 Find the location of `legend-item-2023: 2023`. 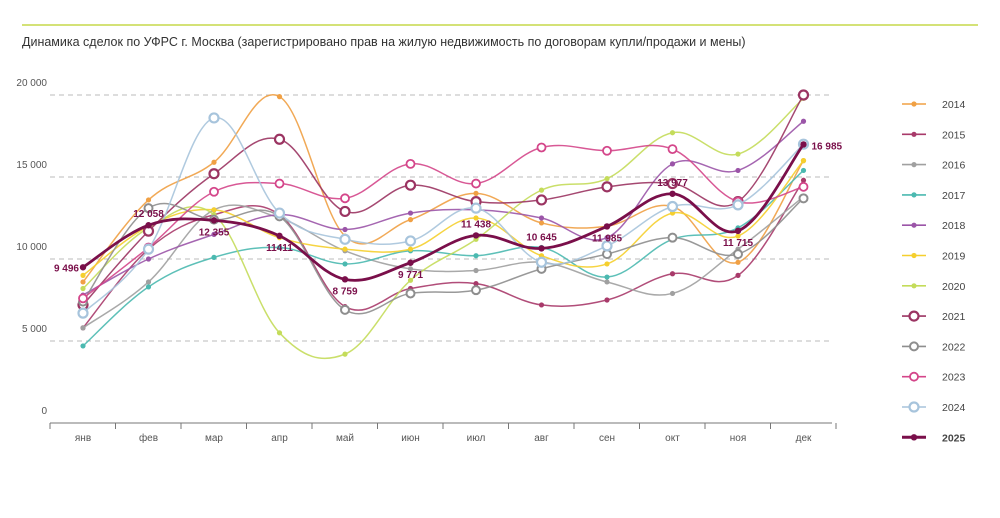

legend-item-2023: 2023 is located at coordinates (934, 378).